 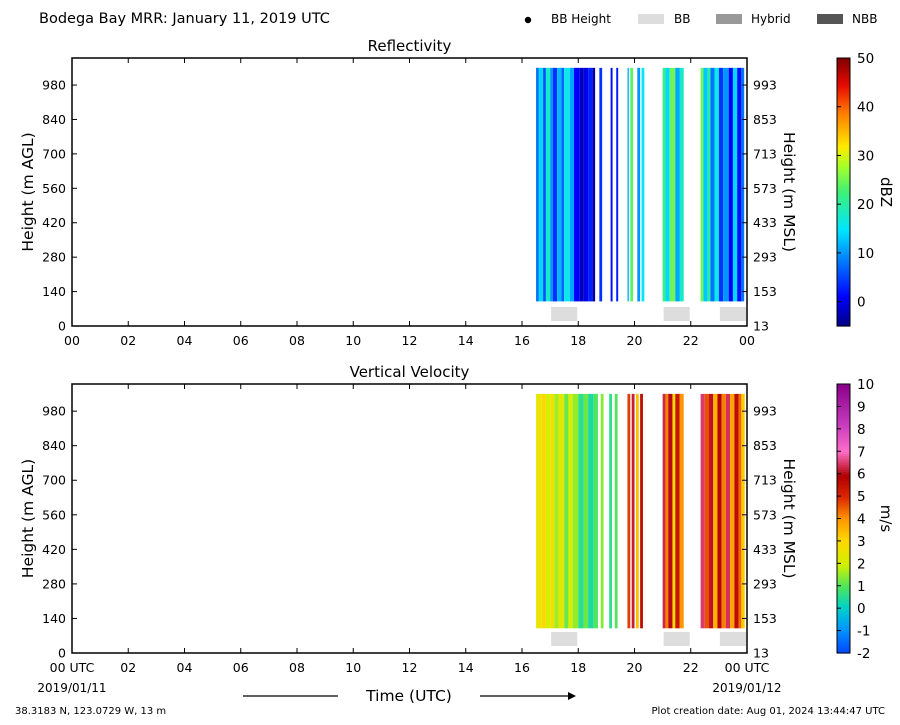 I want to click on y-tick-label: 840, so click(x=54, y=119).